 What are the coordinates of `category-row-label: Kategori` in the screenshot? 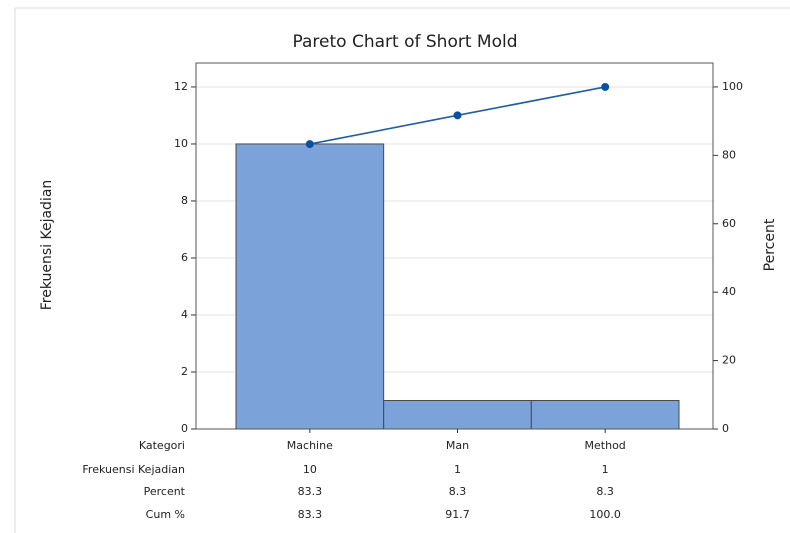 It's located at (162, 445).